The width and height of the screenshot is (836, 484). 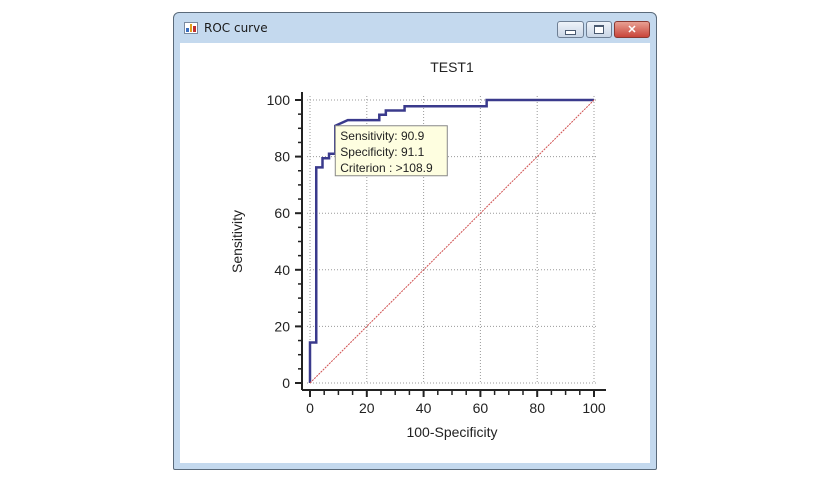 I want to click on y-axis-label: Sensitivity, so click(x=237, y=241).